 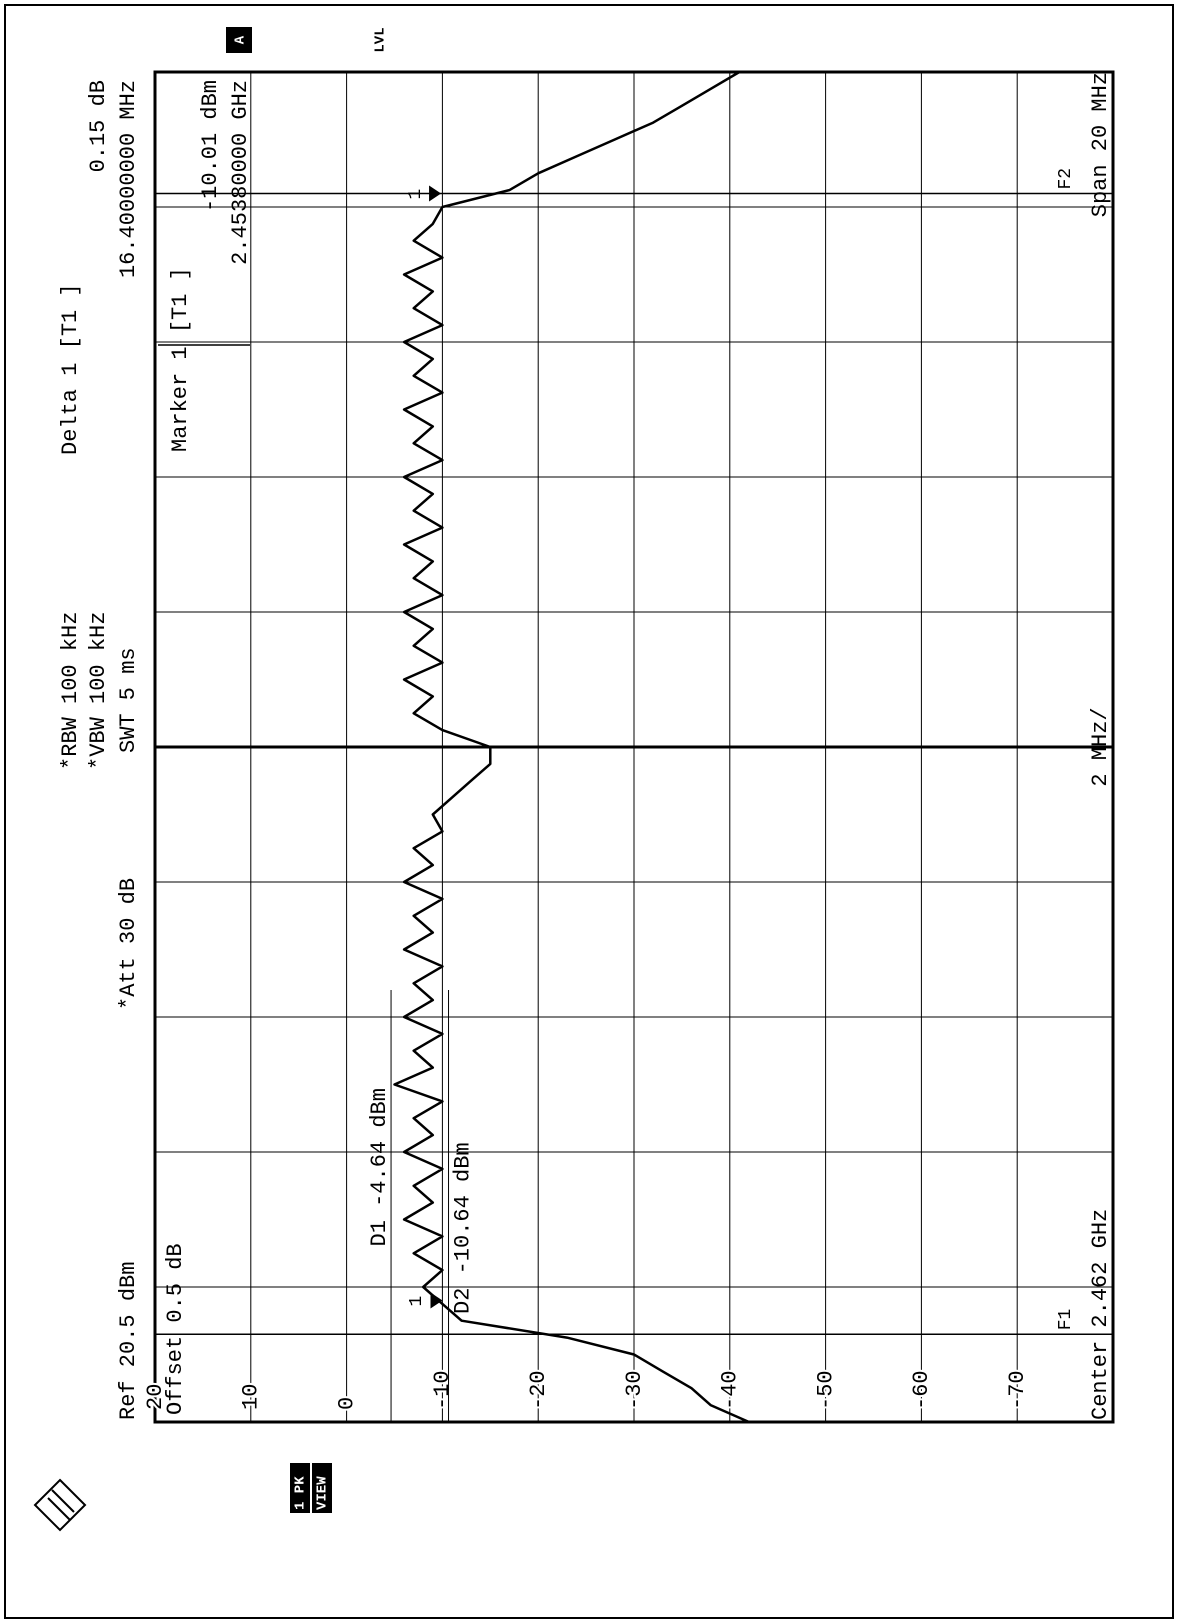 I want to click on trace-label: 1 PK, so click(x=301, y=1493).